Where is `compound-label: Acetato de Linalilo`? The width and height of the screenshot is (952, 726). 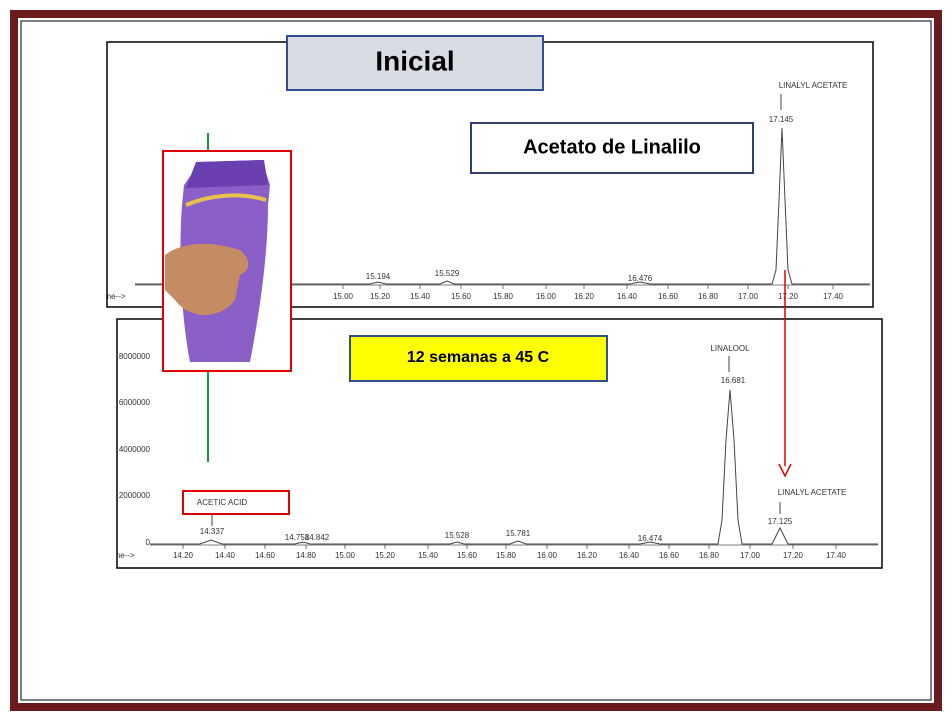 compound-label: Acetato de Linalilo is located at coordinates (612, 147).